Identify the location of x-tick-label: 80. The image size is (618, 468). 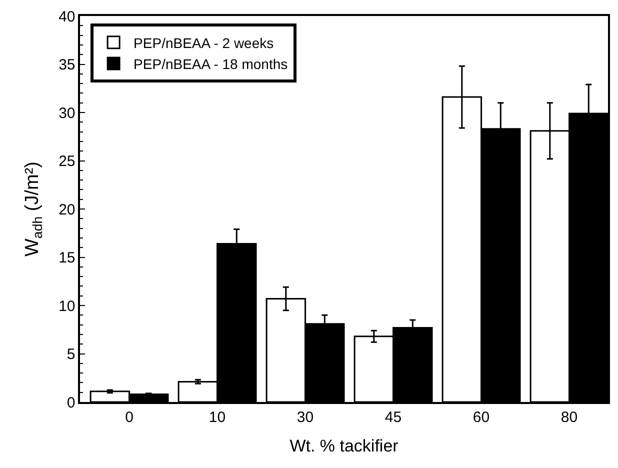
(569, 417).